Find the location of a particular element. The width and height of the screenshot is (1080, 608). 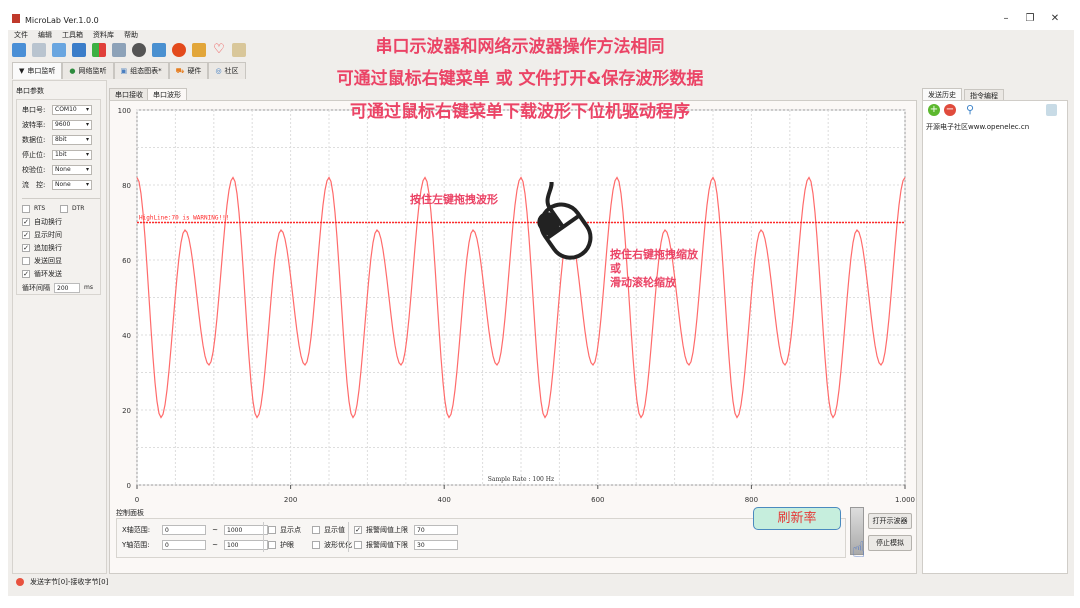

key-icon is located at coordinates (199, 50).